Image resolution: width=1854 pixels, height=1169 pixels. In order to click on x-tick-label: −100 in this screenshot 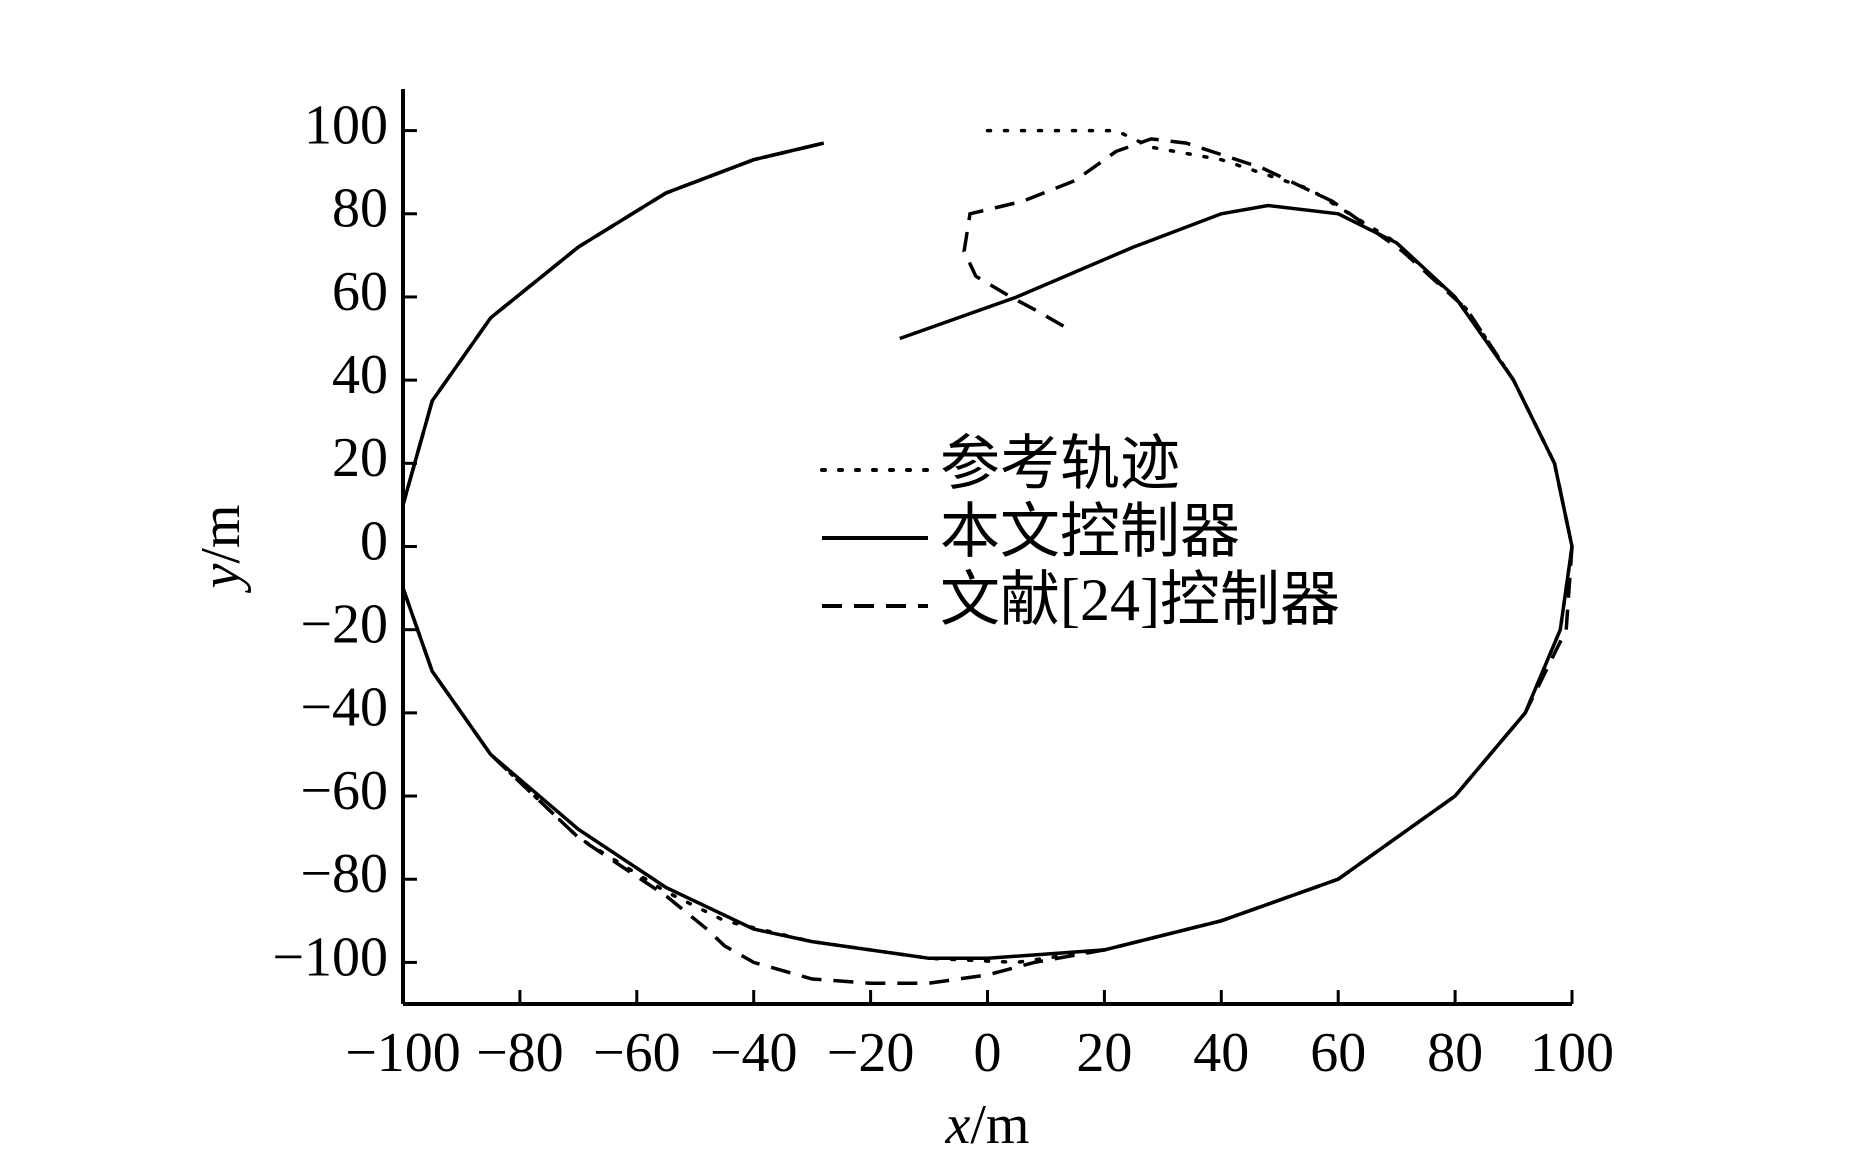, I will do `click(403, 1053)`.